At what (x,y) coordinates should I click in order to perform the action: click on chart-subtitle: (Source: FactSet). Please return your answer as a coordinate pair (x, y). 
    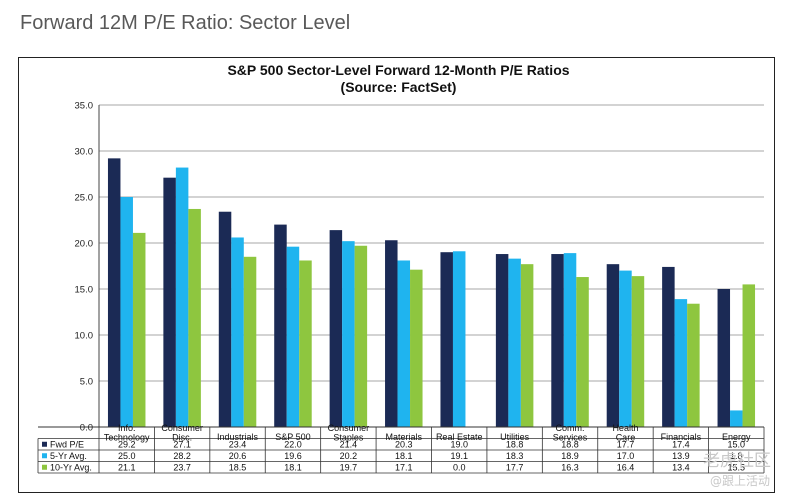
    Looking at the image, I should click on (398, 87).